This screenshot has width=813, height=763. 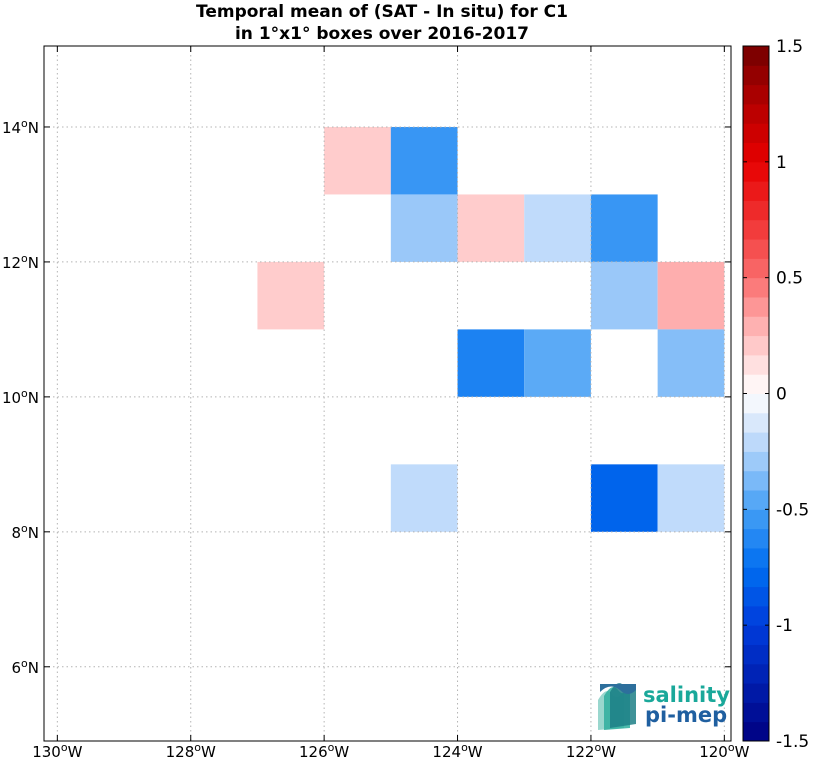 What do you see at coordinates (784, 626) in the screenshot?
I see `colorbar-tick-label: -1` at bounding box center [784, 626].